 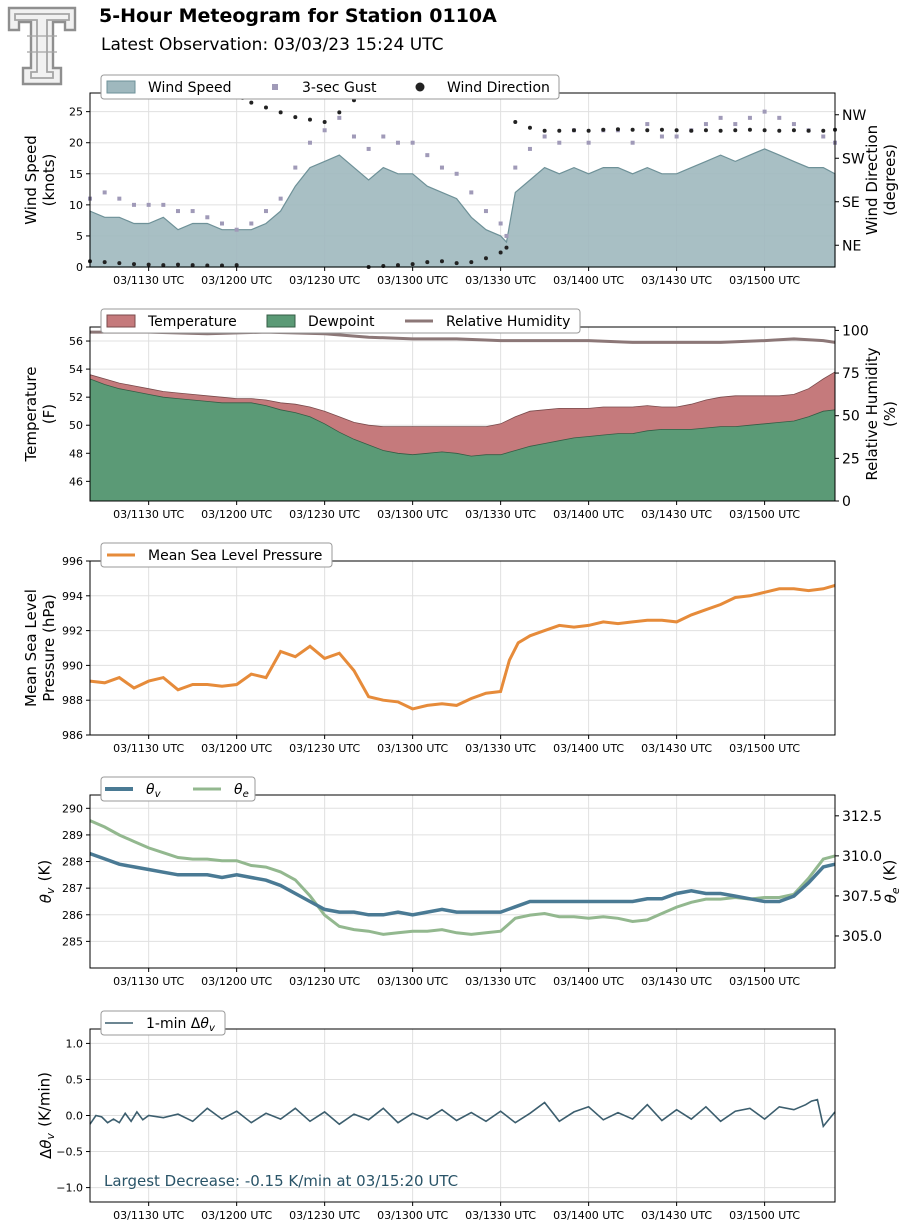 I want to click on y-tick-label: 1.0, so click(x=75, y=1043).